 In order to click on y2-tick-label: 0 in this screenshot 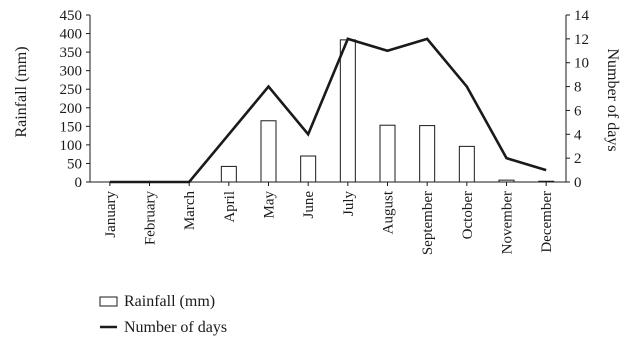, I will do `click(578, 183)`.